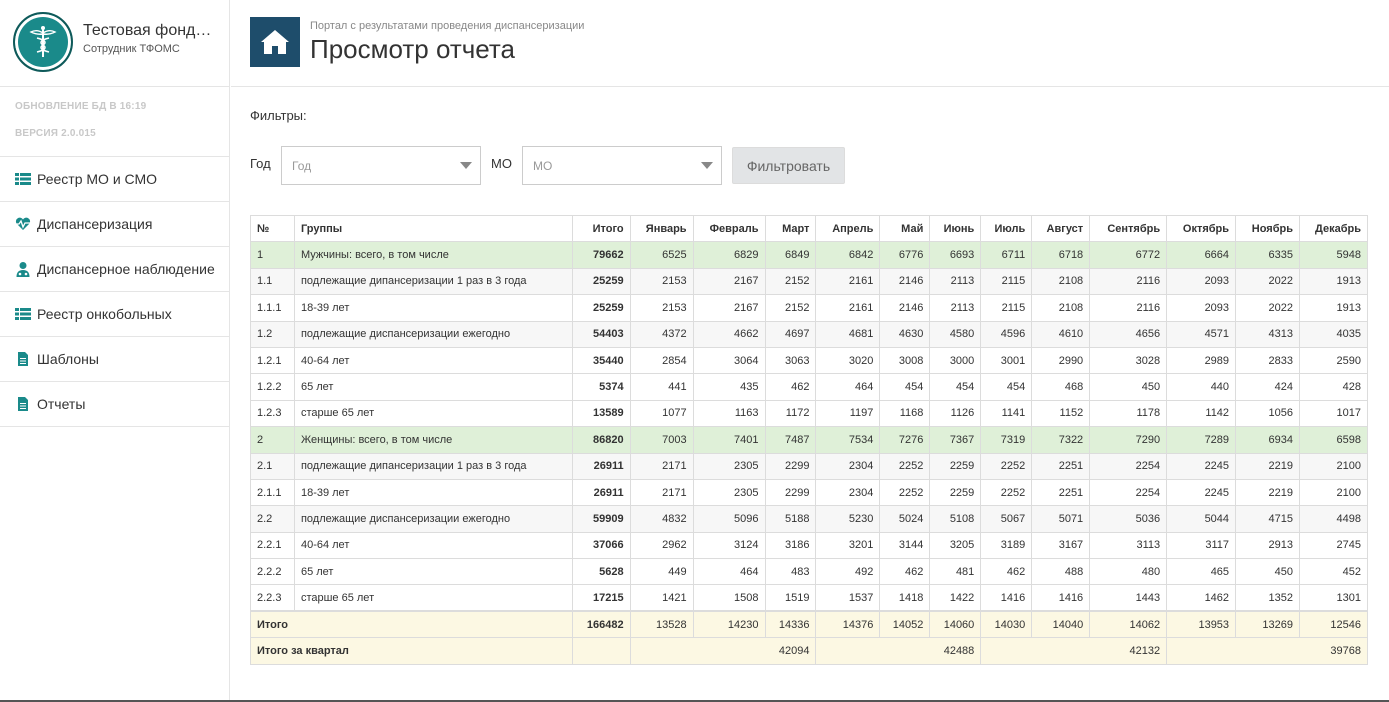 The image size is (1389, 702). What do you see at coordinates (1128, 228) in the screenshot?
I see `column-header: Сентябрь` at bounding box center [1128, 228].